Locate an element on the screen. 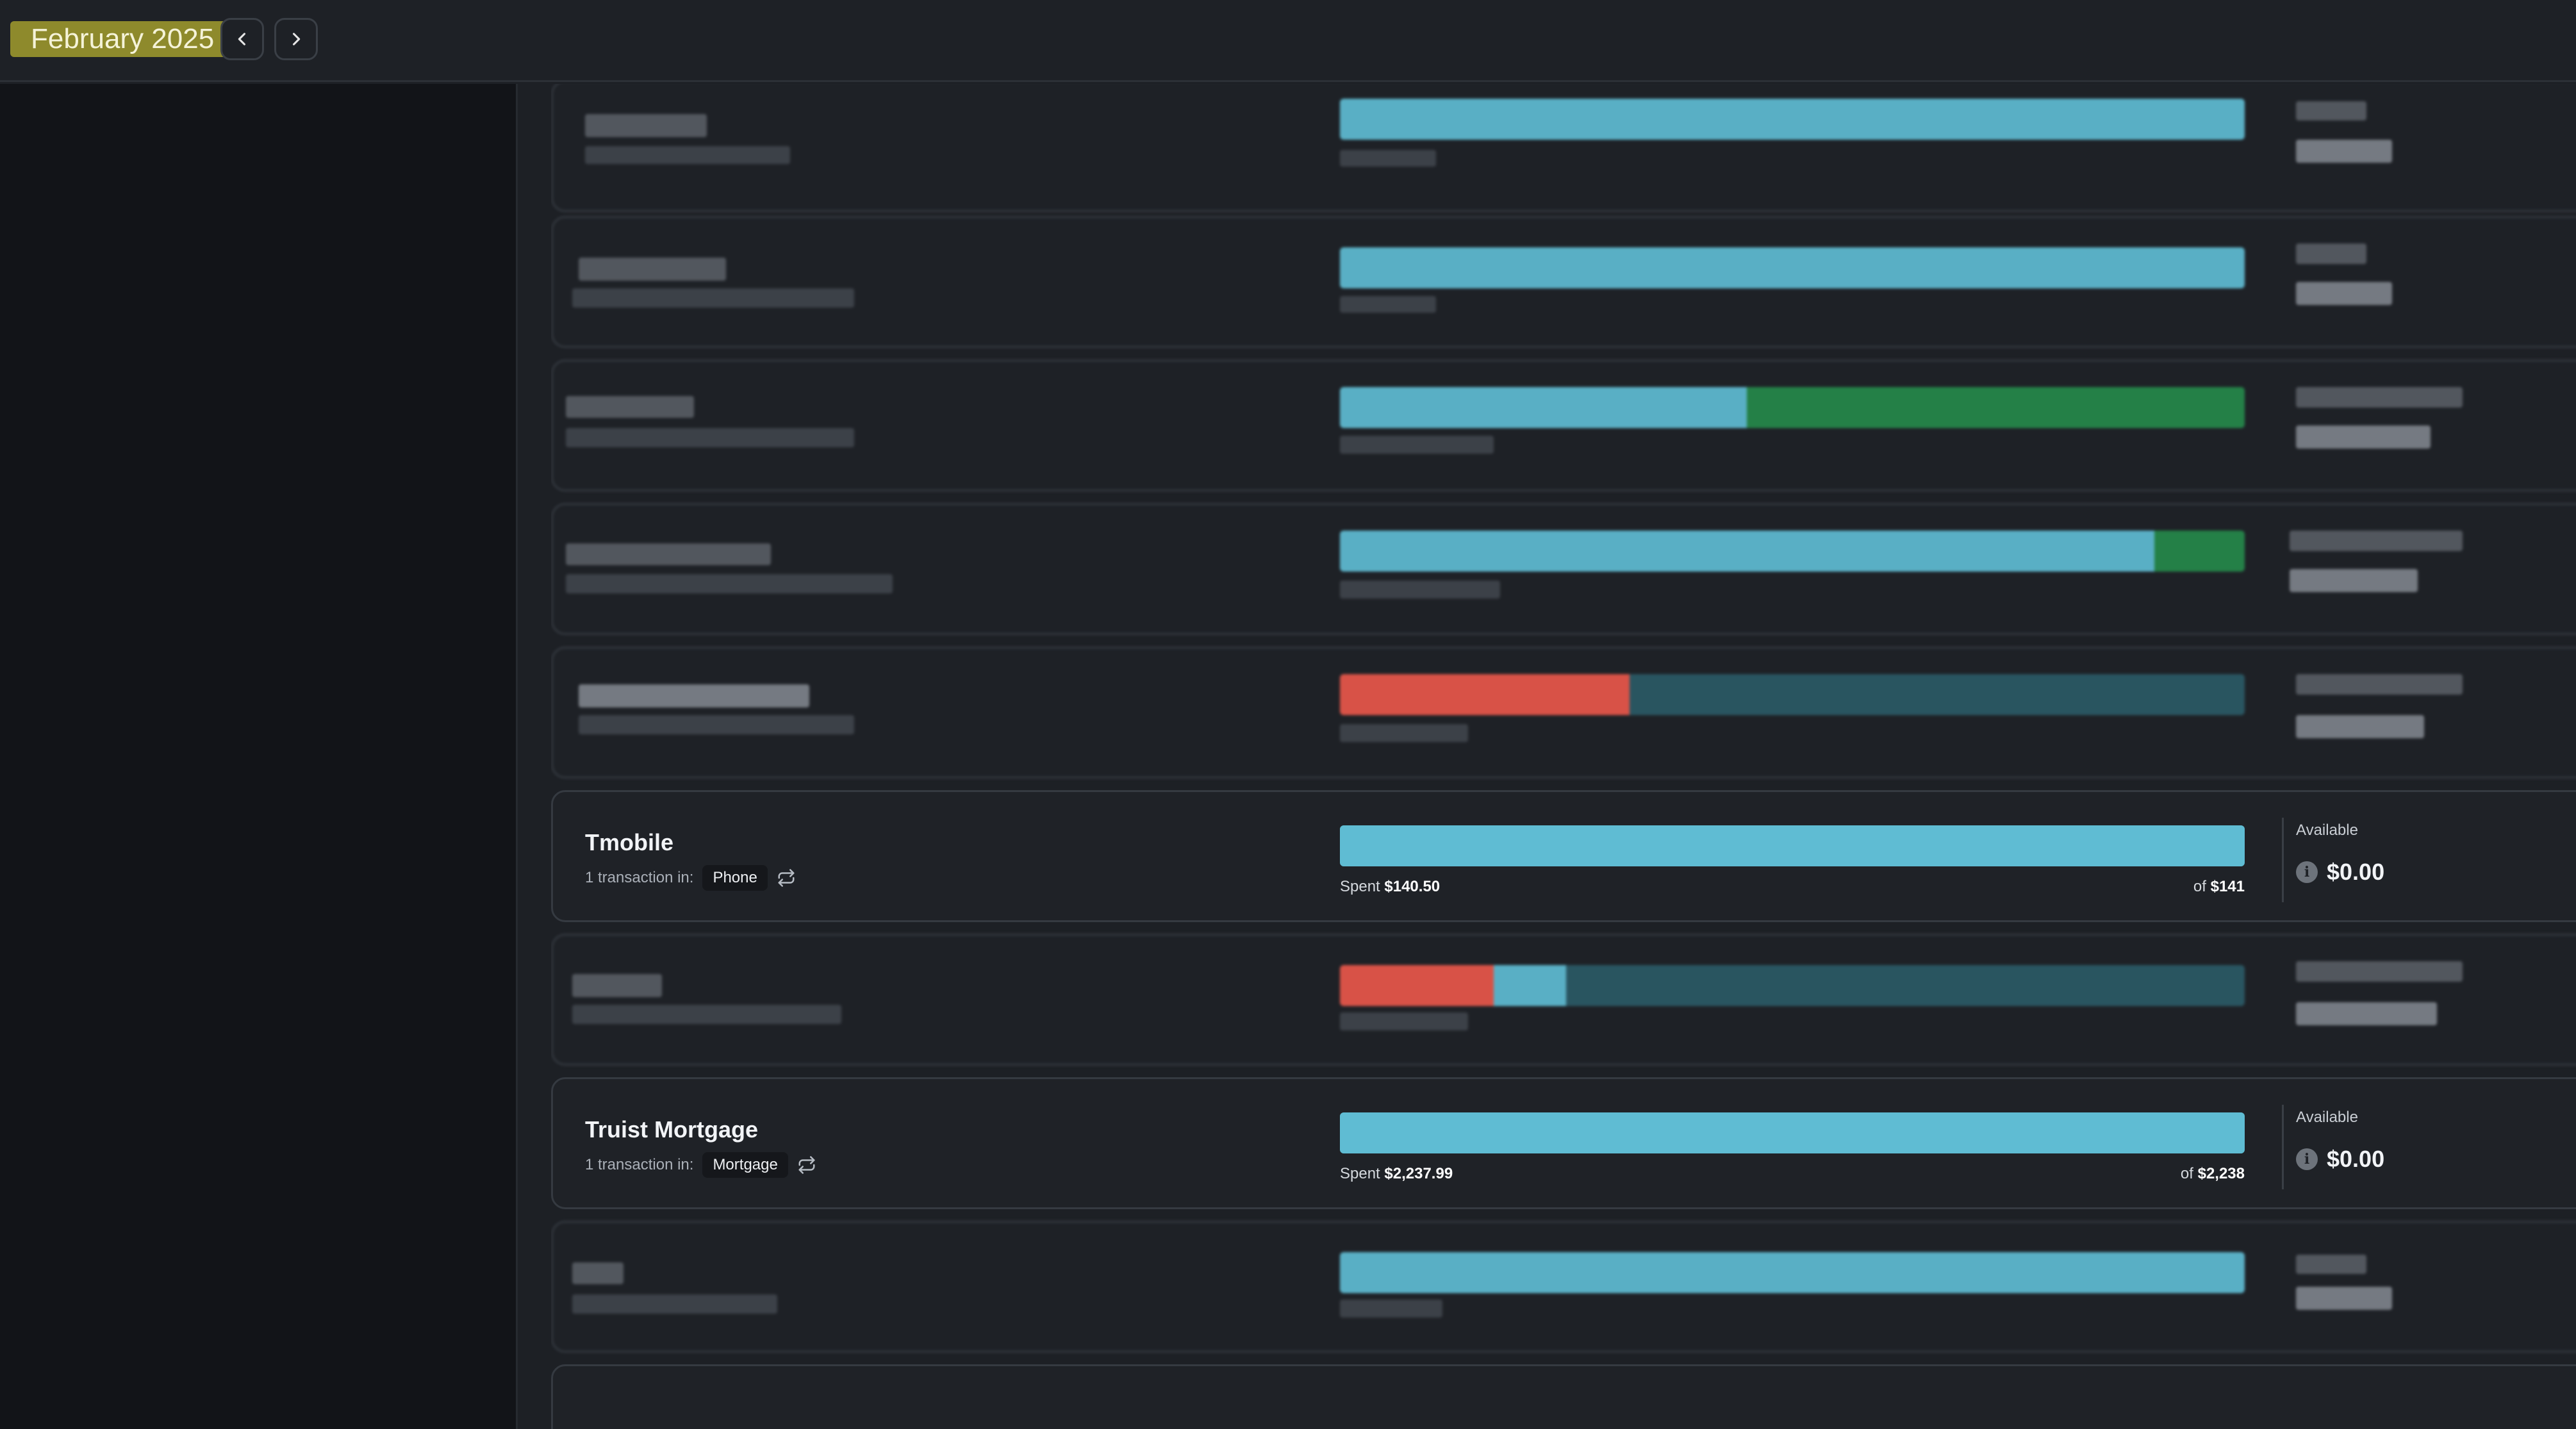 The height and width of the screenshot is (1429, 2576). limit-caption: of $2,238 is located at coordinates (2213, 1174).